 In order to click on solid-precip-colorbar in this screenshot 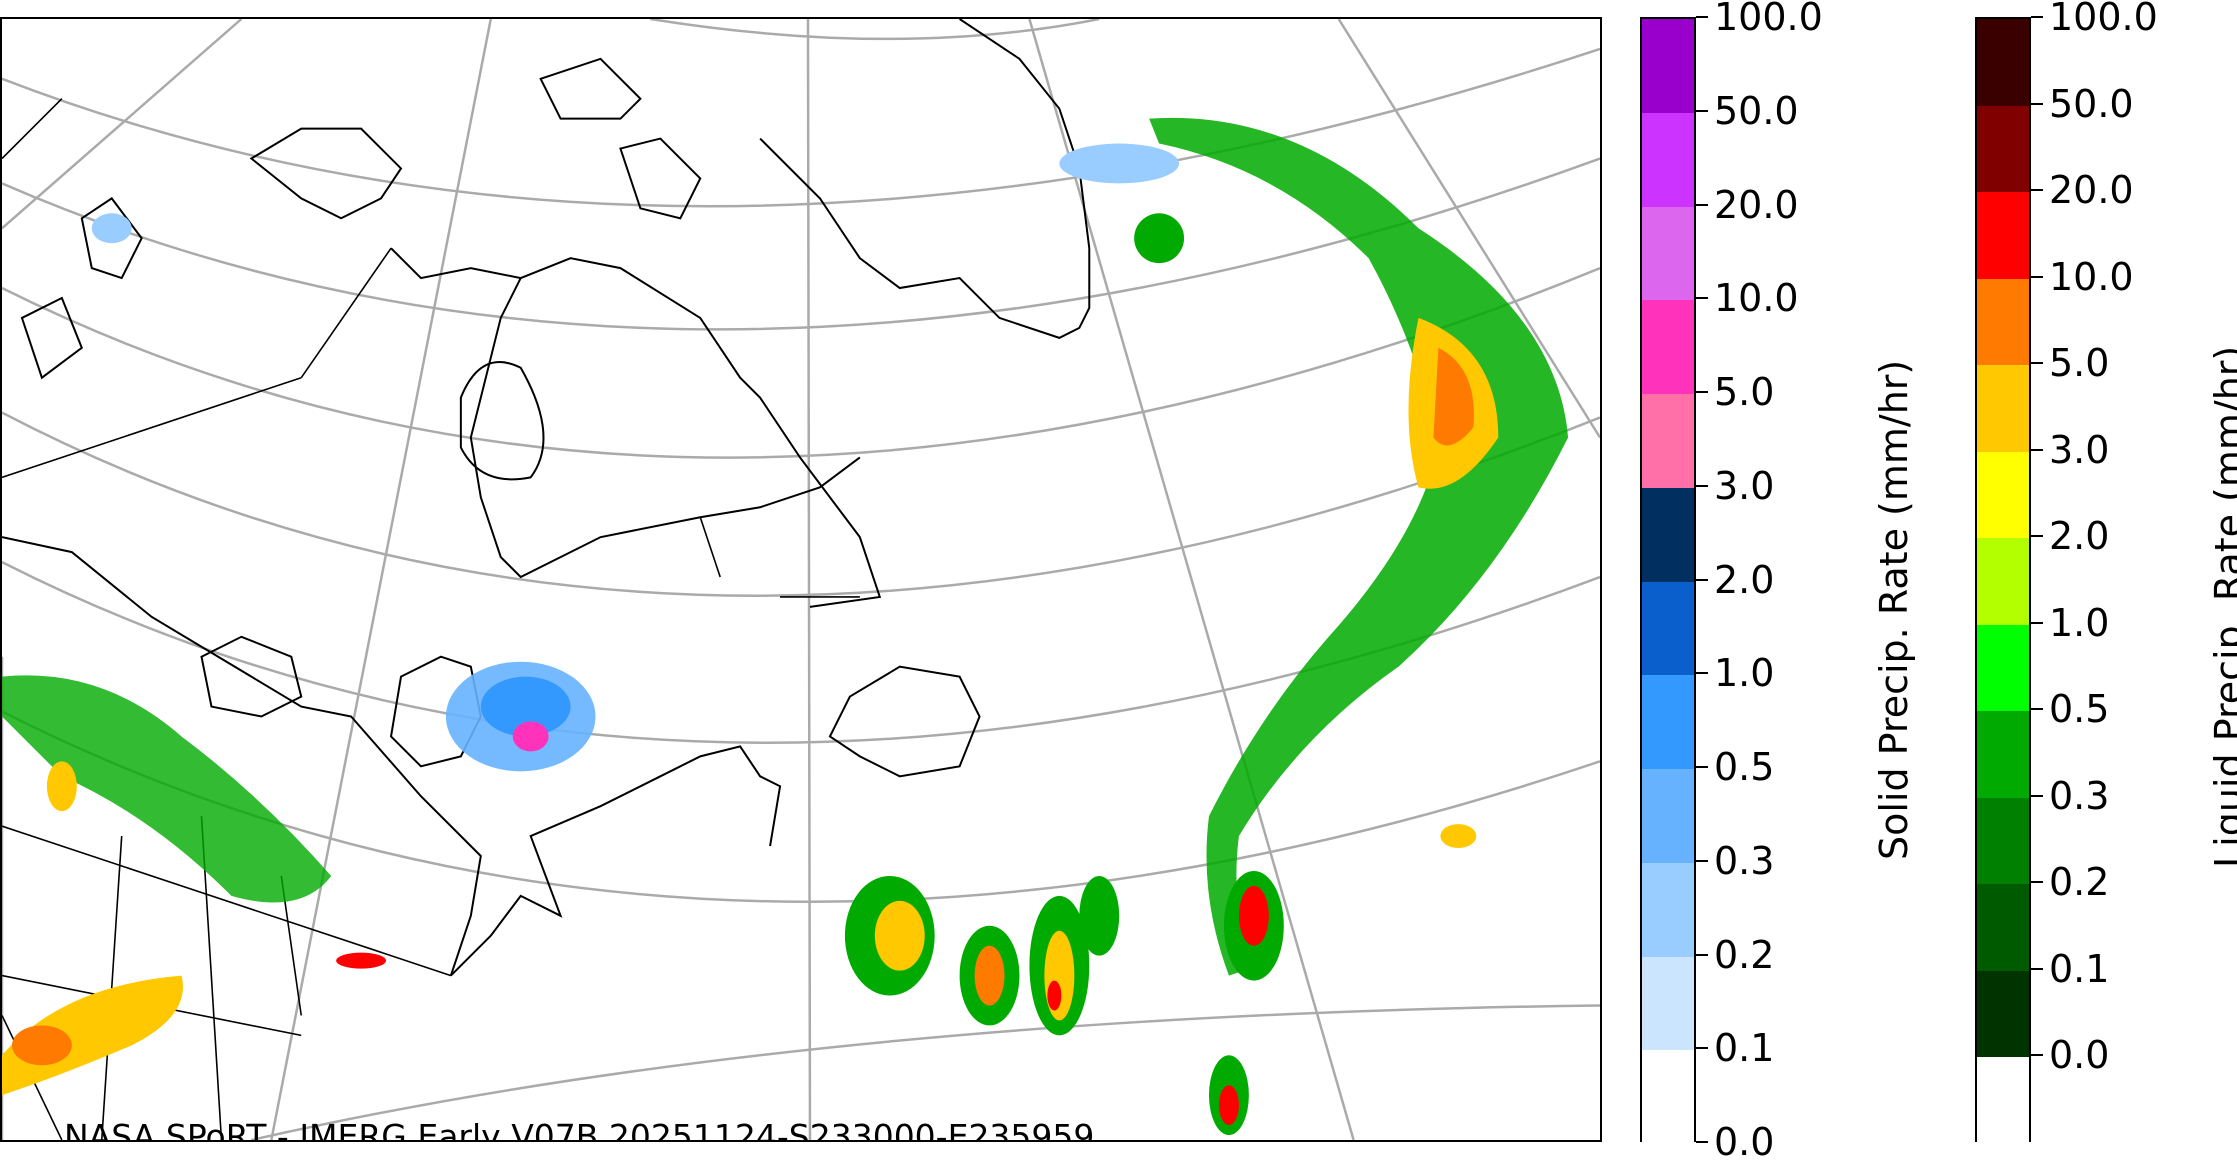, I will do `click(1668, 581)`.